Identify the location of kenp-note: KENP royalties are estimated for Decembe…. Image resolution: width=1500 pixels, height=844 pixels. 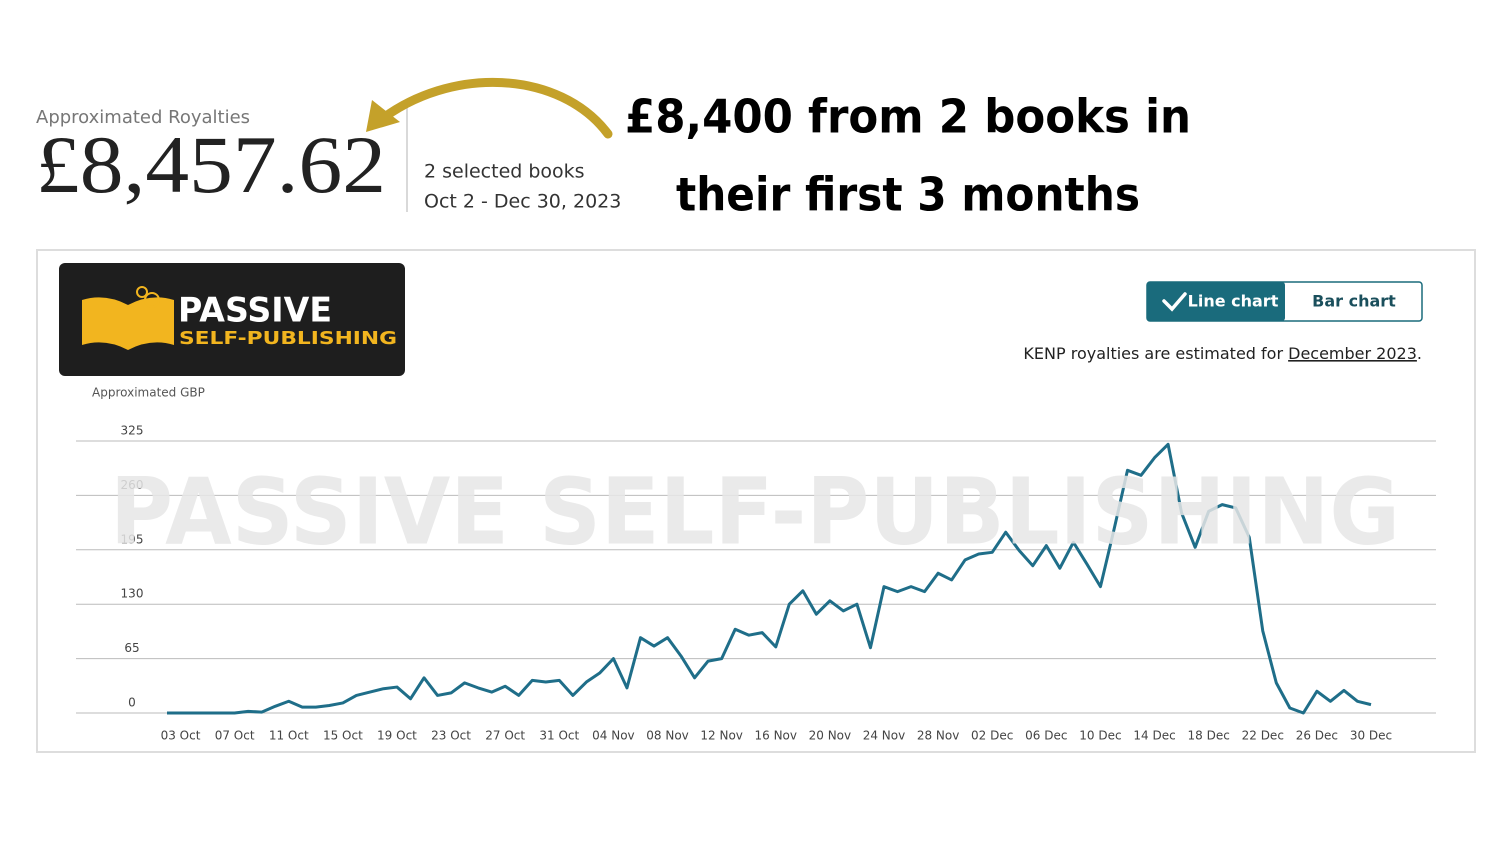
(1222, 353).